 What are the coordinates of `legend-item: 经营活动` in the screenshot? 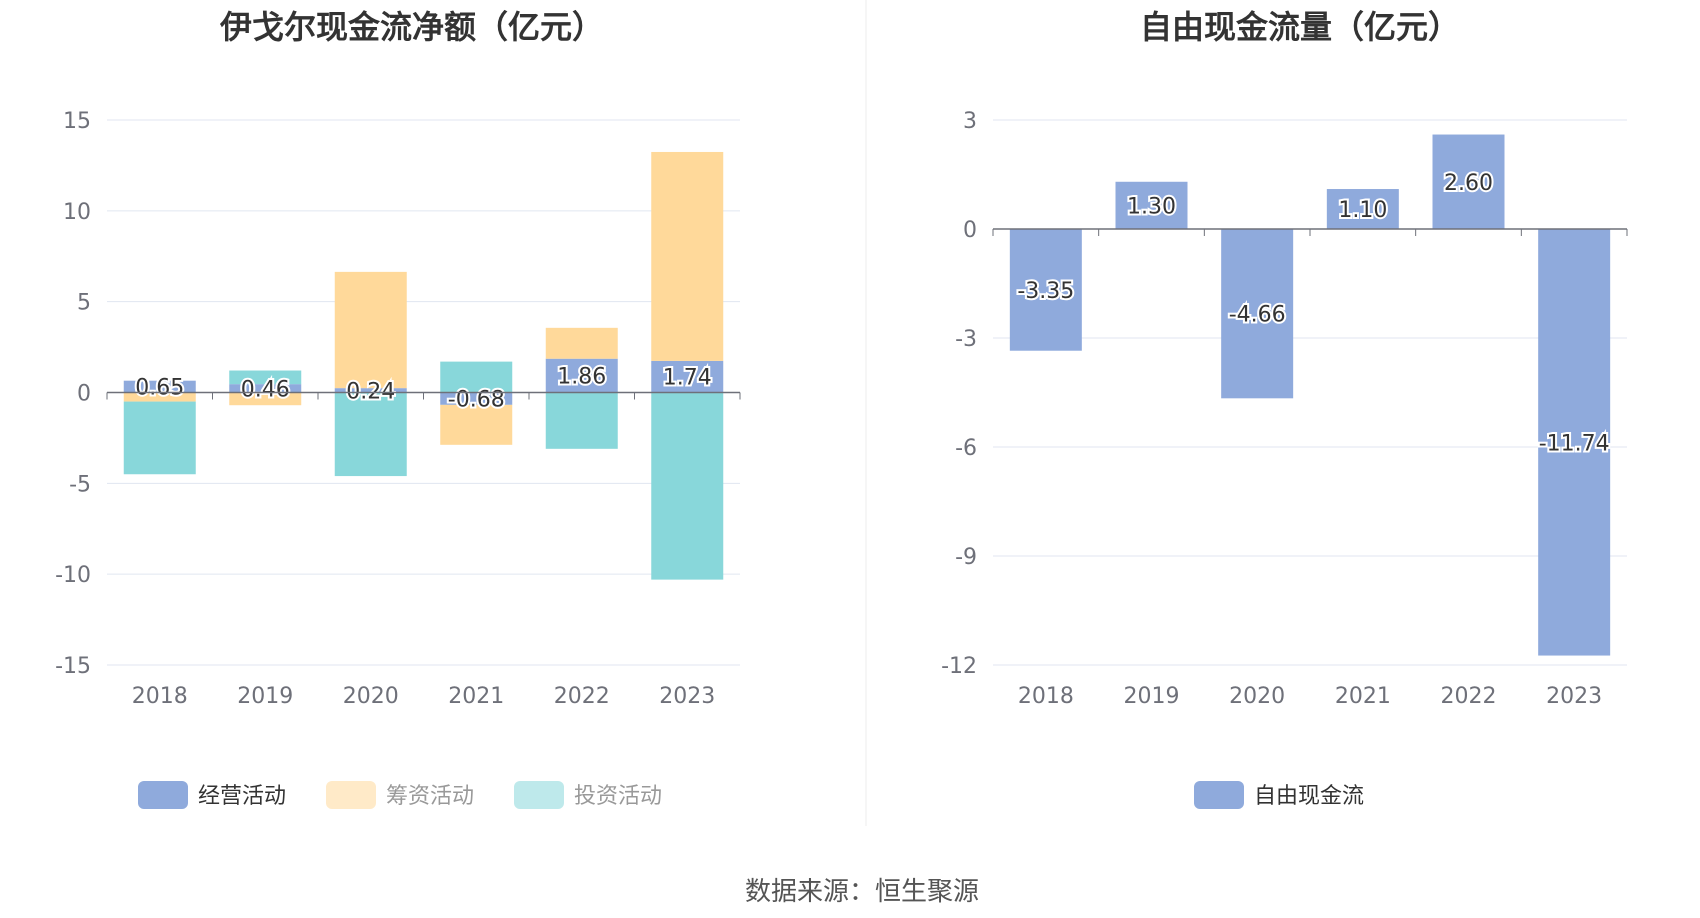 It's located at (212, 795).